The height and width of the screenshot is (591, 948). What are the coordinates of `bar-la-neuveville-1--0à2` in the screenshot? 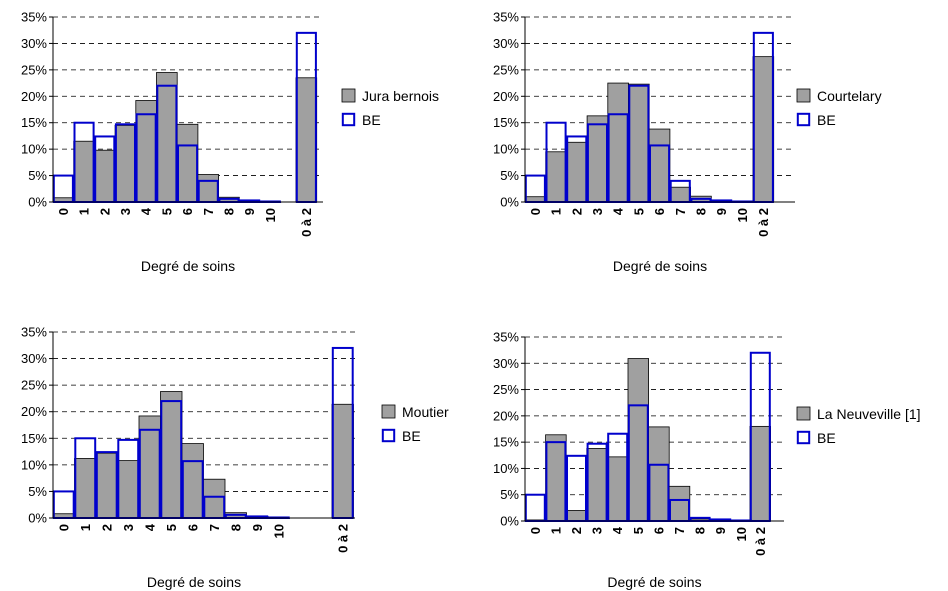 It's located at (760, 473).